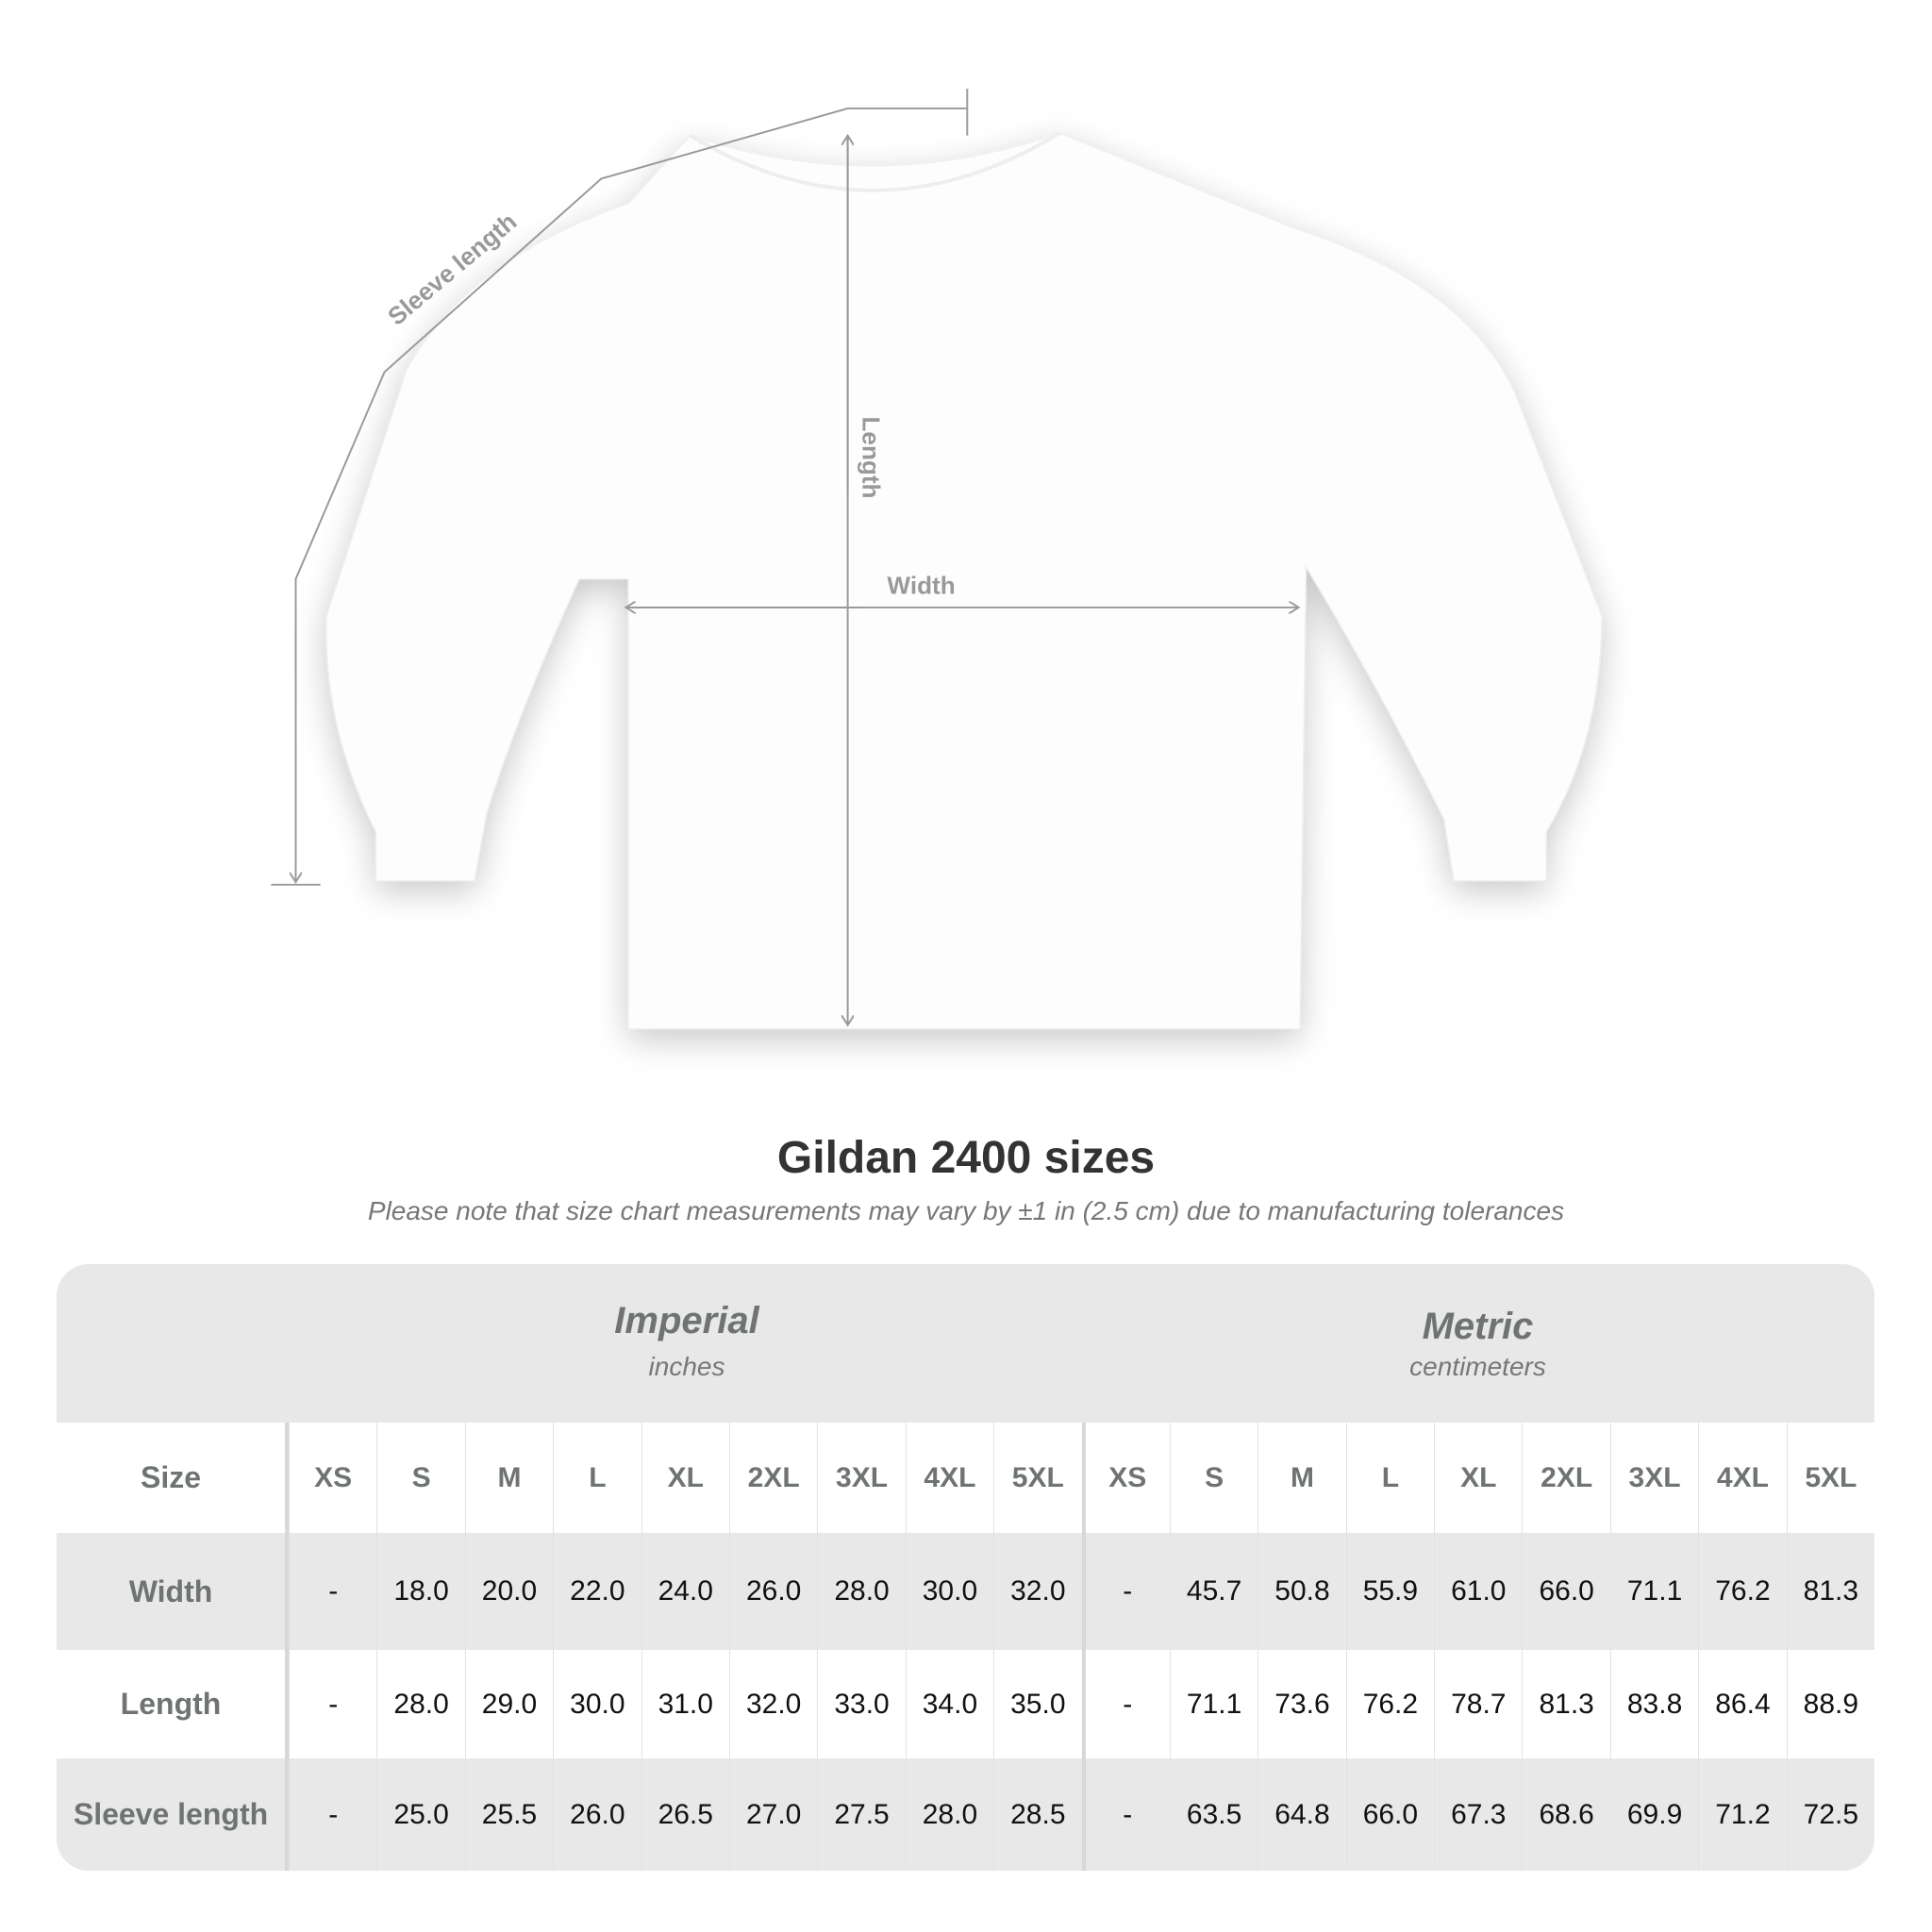  I want to click on size-metric-3xl: 3XL, so click(1653, 1478).